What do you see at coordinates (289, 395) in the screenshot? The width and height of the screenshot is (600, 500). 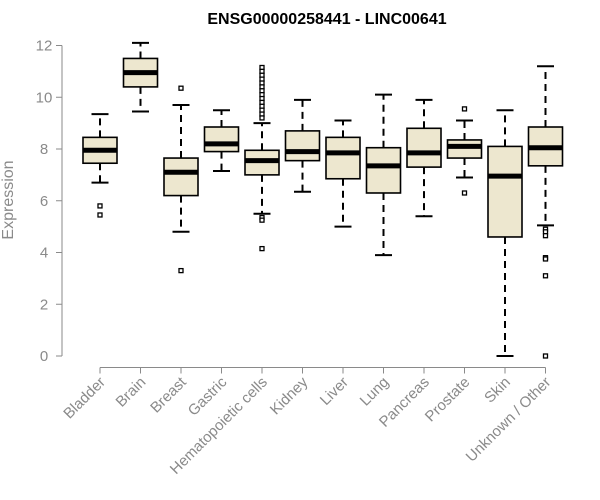 I see `x-tick-label: Kidney` at bounding box center [289, 395].